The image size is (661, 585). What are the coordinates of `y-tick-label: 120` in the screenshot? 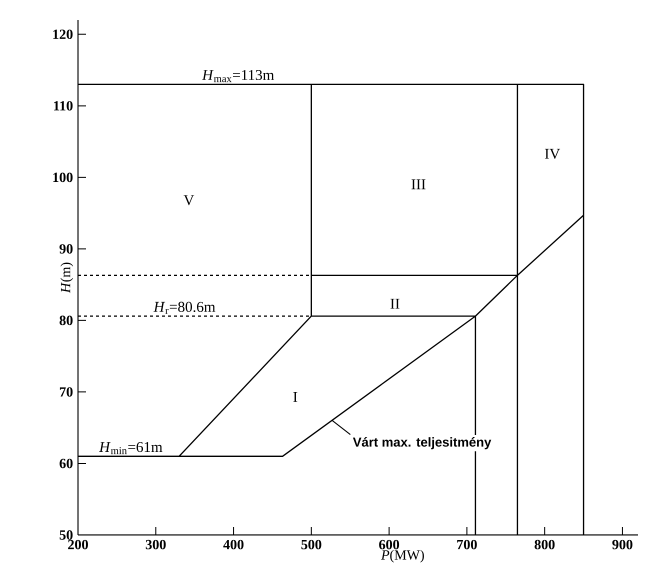 It's located at (63, 35).